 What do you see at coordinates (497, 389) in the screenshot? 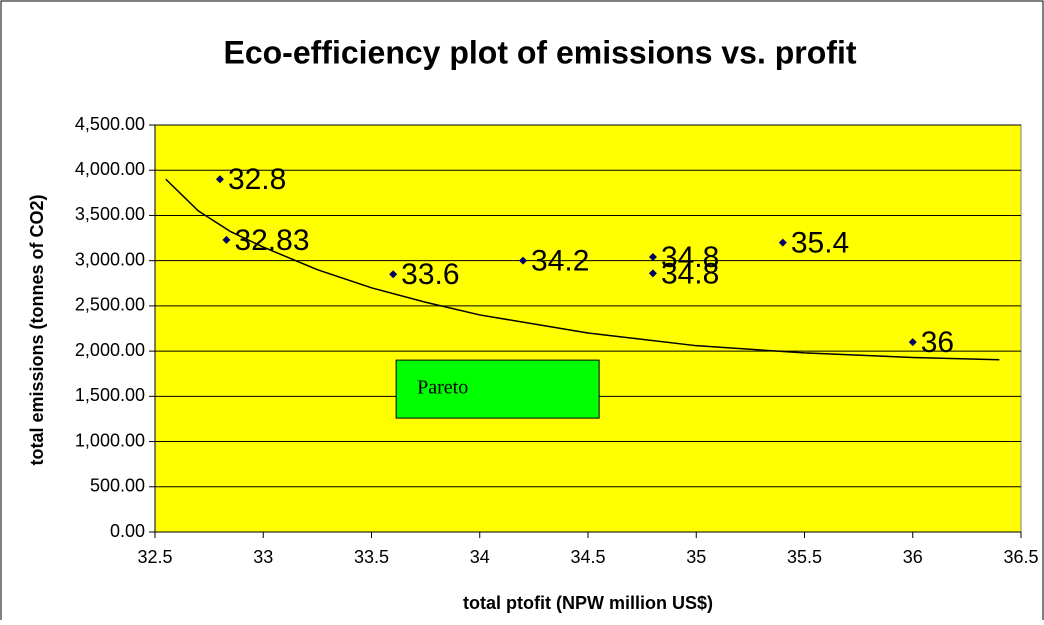
I see `annotation-box` at bounding box center [497, 389].